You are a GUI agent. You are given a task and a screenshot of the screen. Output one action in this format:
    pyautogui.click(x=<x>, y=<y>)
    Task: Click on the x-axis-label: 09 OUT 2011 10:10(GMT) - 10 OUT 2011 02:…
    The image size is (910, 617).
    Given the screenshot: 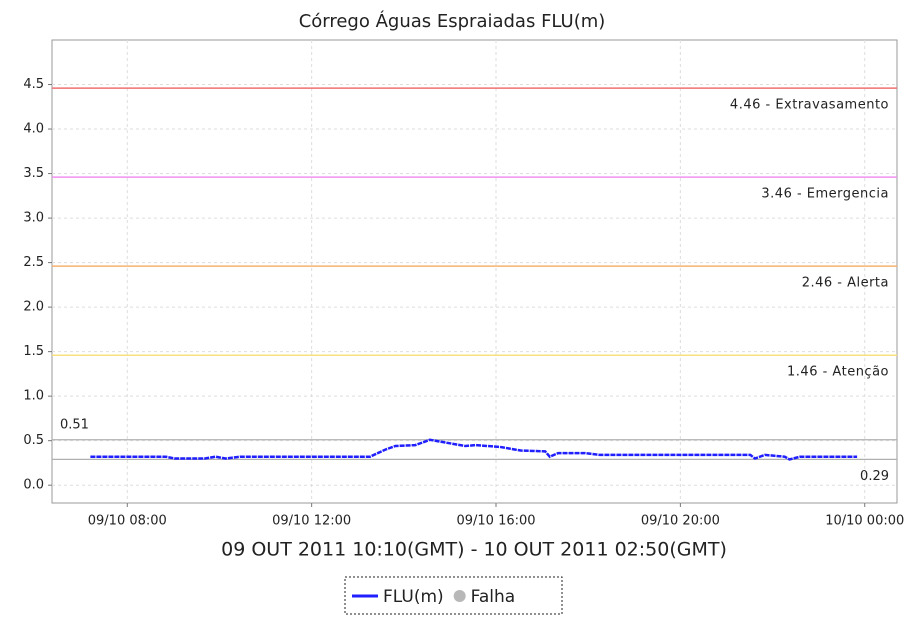 What is the action you would take?
    pyautogui.click(x=474, y=550)
    